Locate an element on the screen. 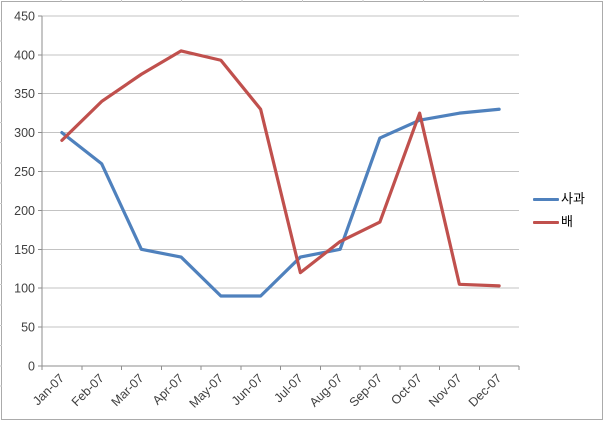 The image size is (608, 425). legend: 사과 배 is located at coordinates (569, 210).